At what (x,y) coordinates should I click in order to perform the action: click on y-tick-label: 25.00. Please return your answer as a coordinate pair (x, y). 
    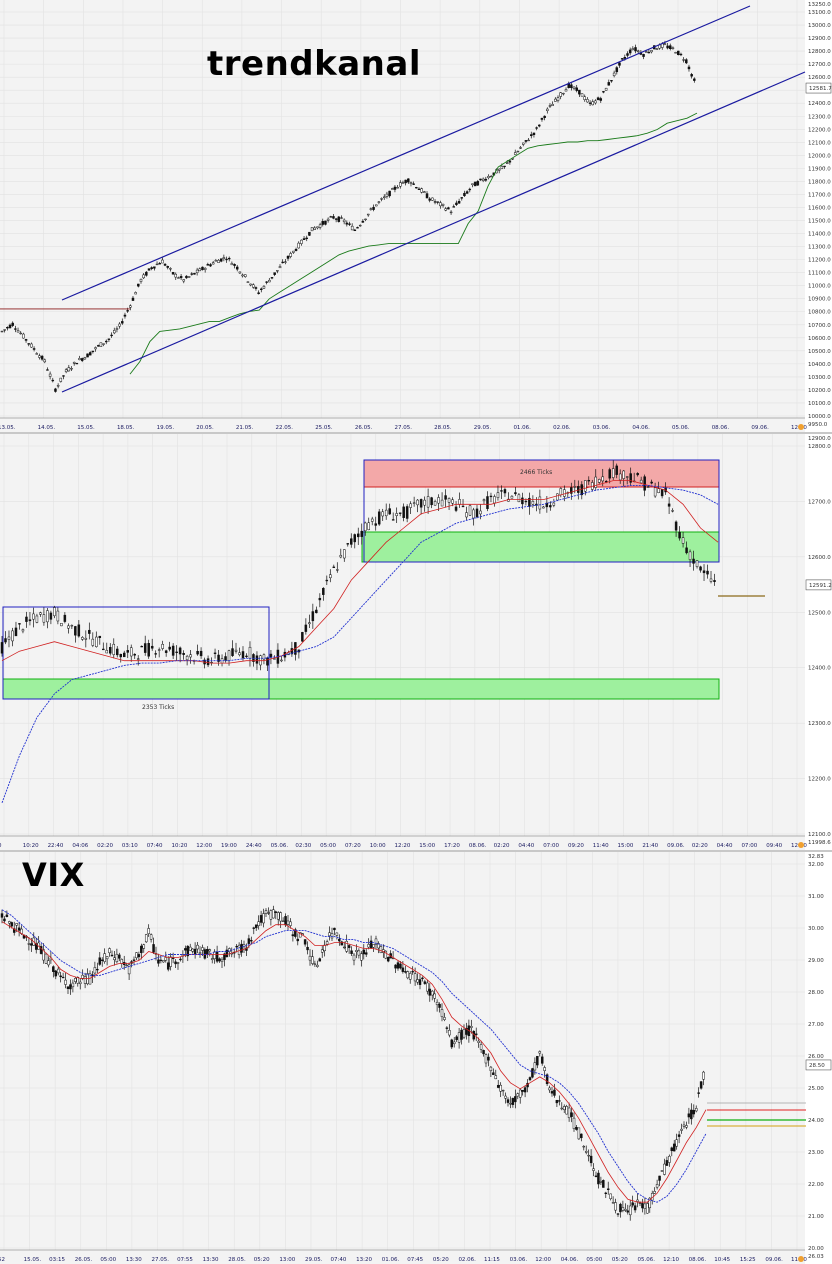
    Looking at the image, I should click on (816, 1089).